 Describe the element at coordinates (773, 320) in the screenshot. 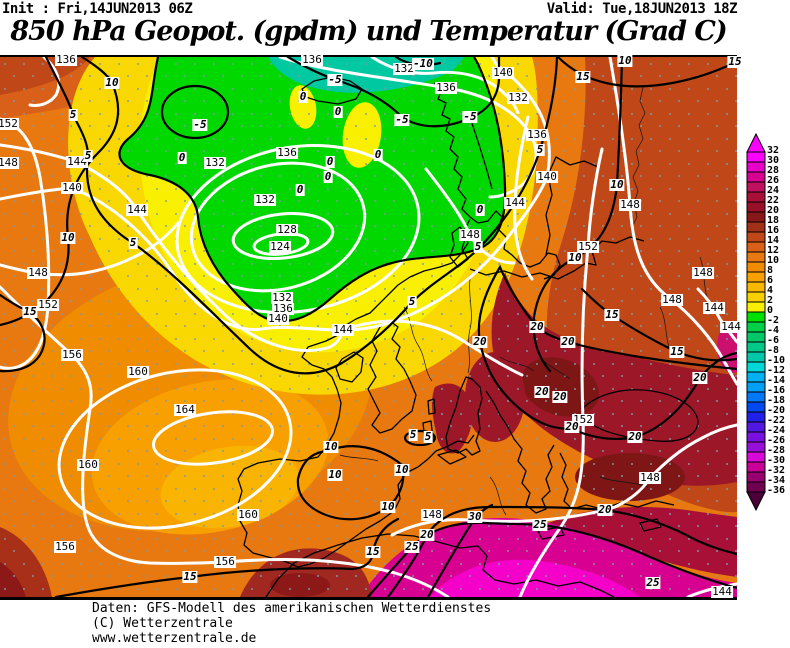

I see `scale-tick-label: -2` at that location.